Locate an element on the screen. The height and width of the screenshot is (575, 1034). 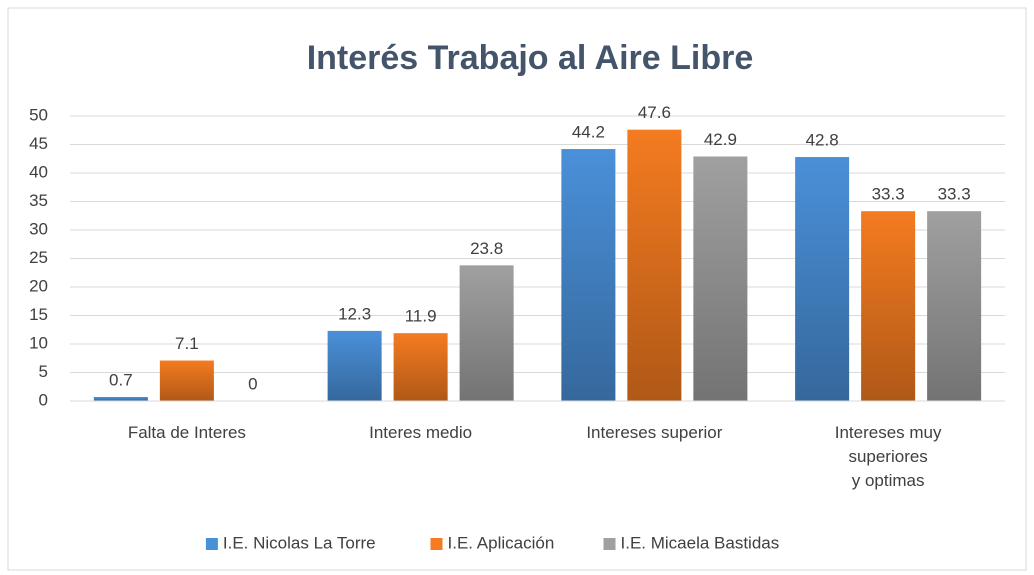
value-label: 12.3 is located at coordinates (354, 313).